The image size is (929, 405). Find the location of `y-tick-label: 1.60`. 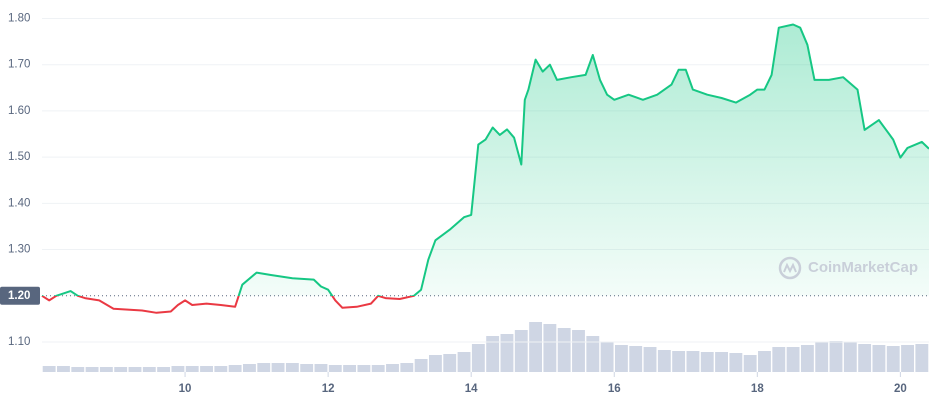

y-tick-label: 1.60 is located at coordinates (19, 111).